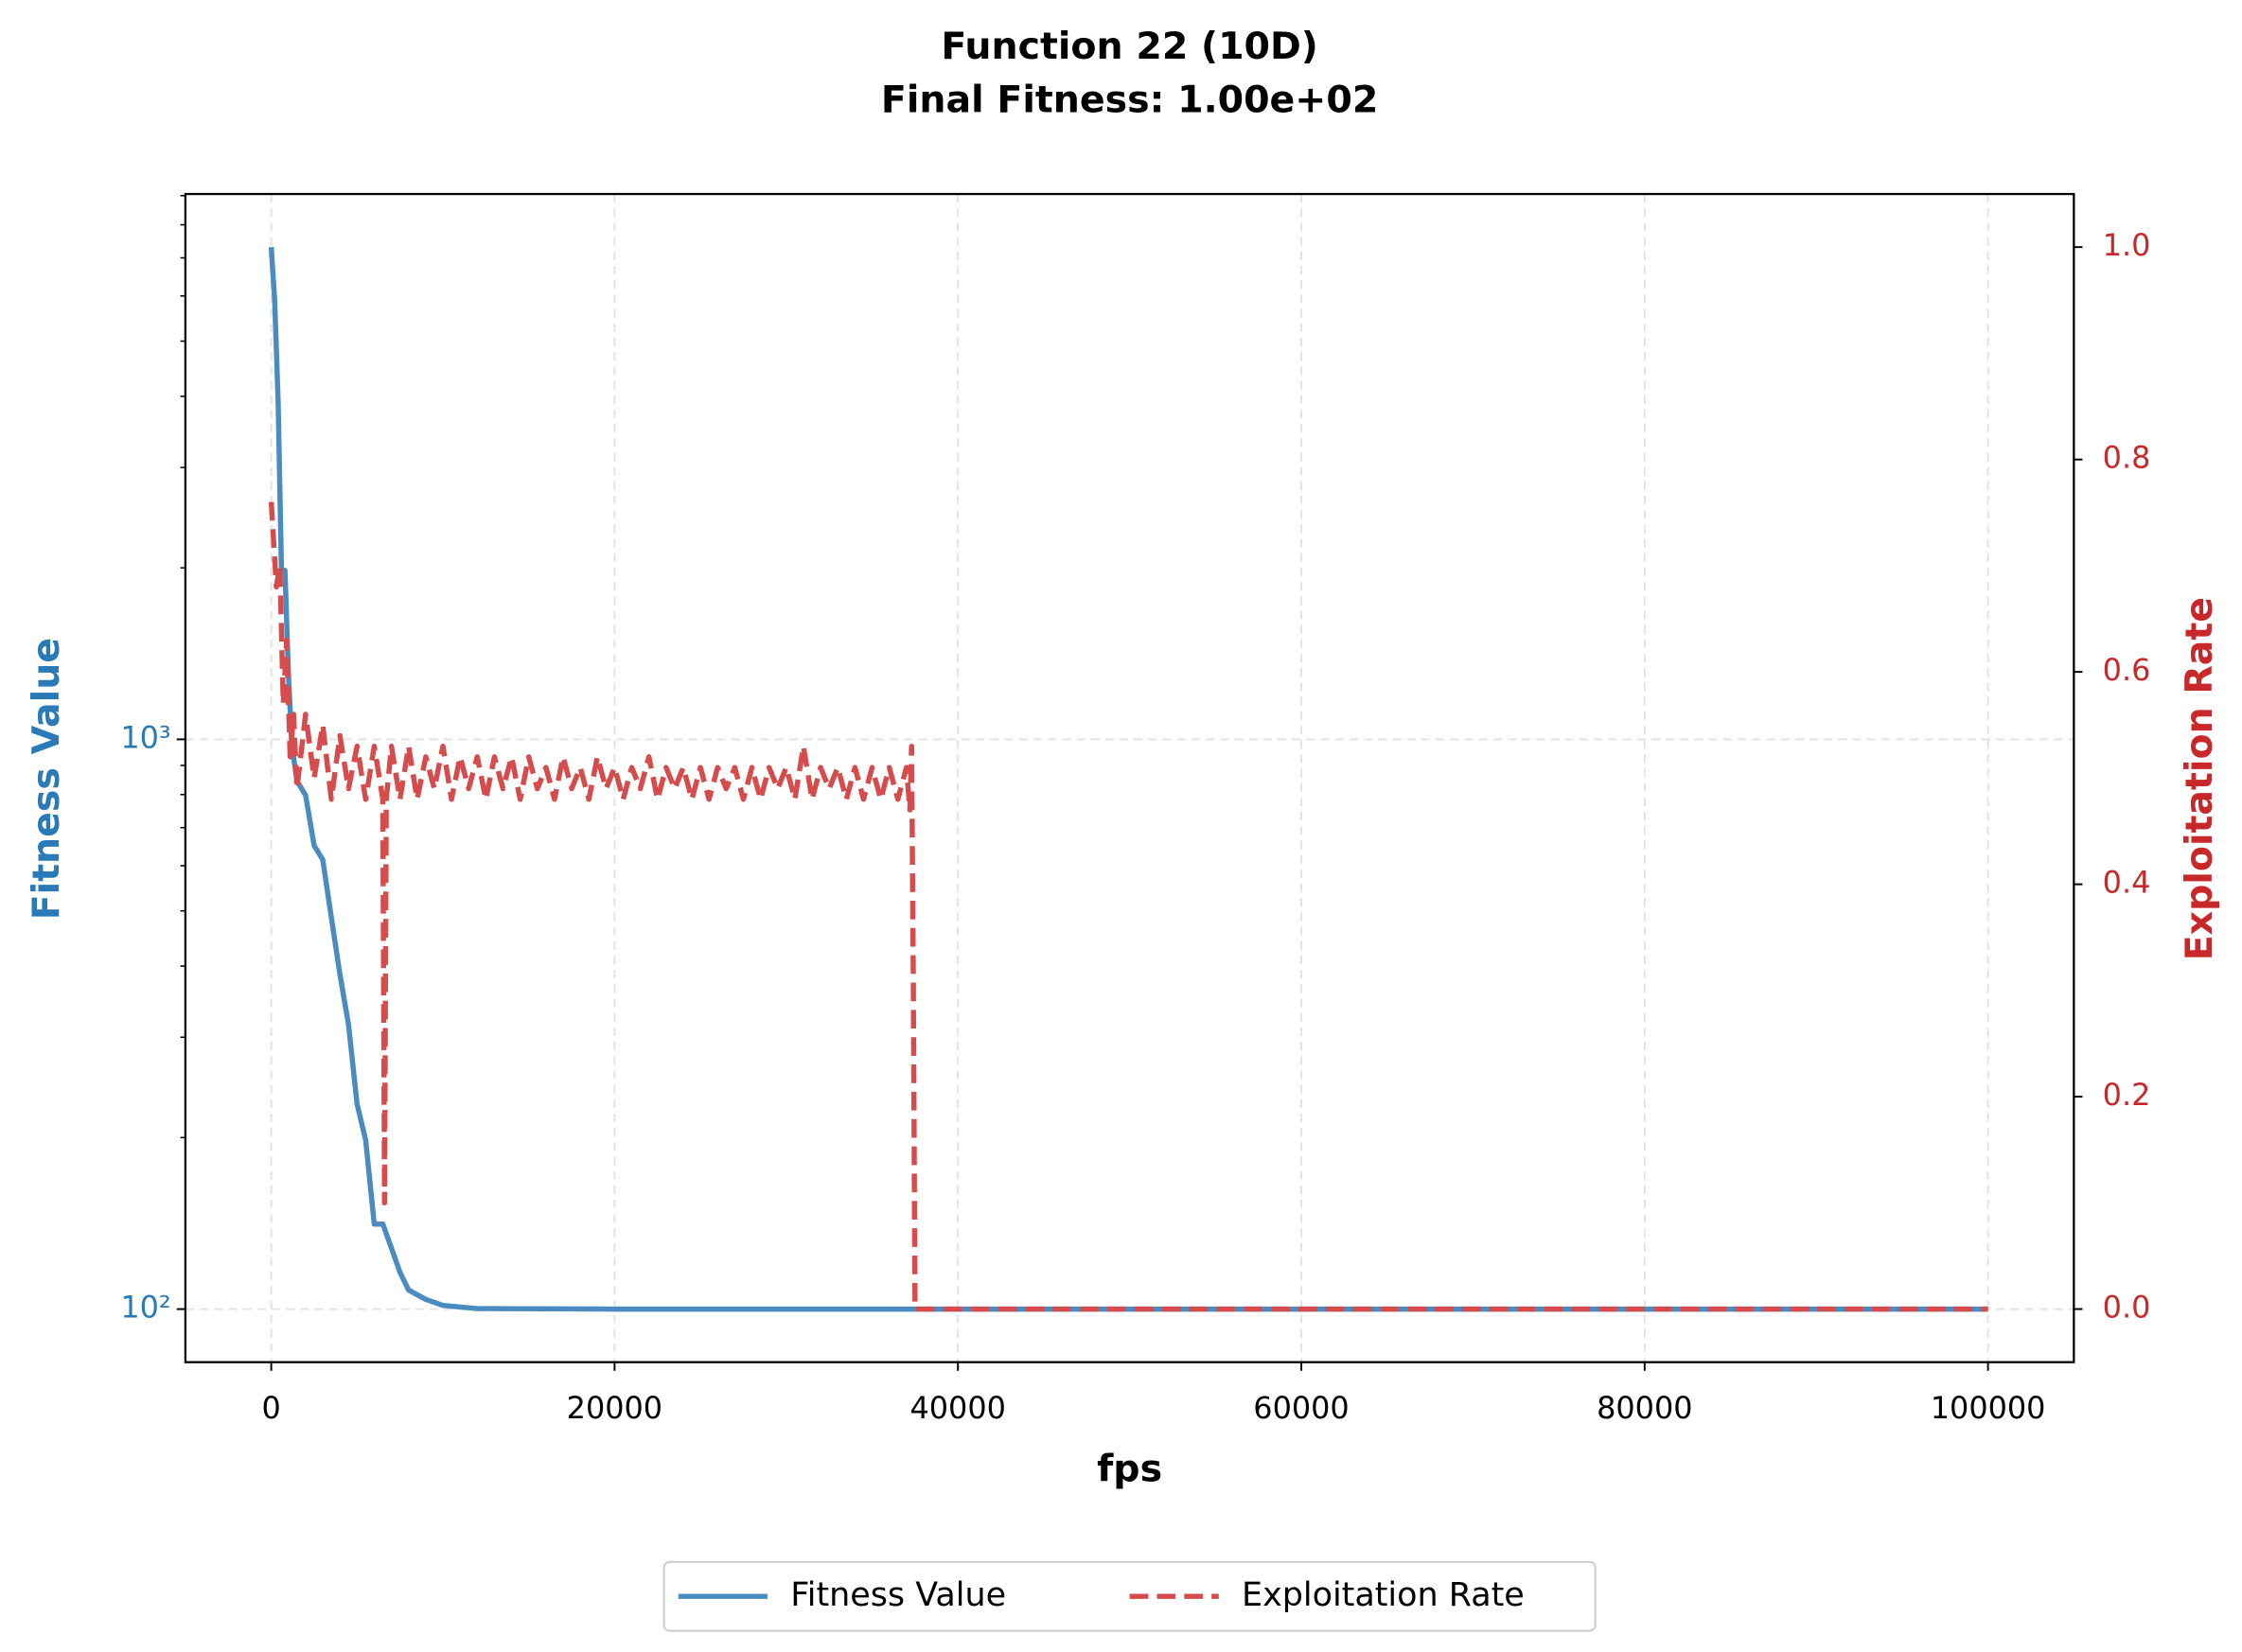 Image resolution: width=2242 pixels, height=1652 pixels. What do you see at coordinates (145, 1308) in the screenshot?
I see `y-tick-label: 10²` at bounding box center [145, 1308].